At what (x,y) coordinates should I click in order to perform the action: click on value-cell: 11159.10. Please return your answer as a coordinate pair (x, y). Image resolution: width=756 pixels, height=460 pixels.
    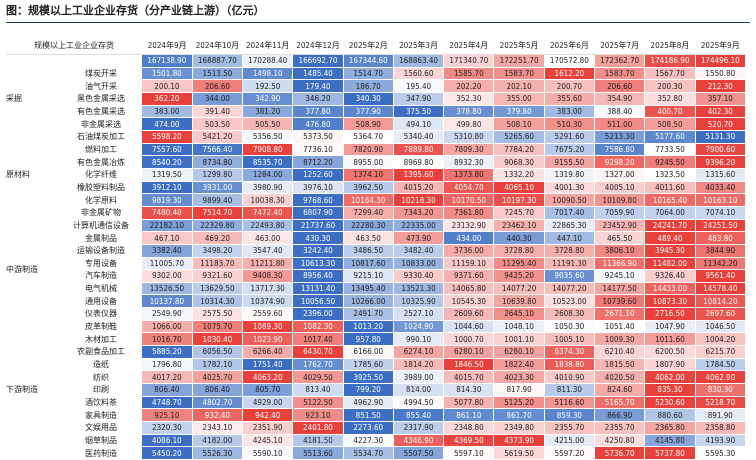
    Looking at the image, I should click on (469, 264).